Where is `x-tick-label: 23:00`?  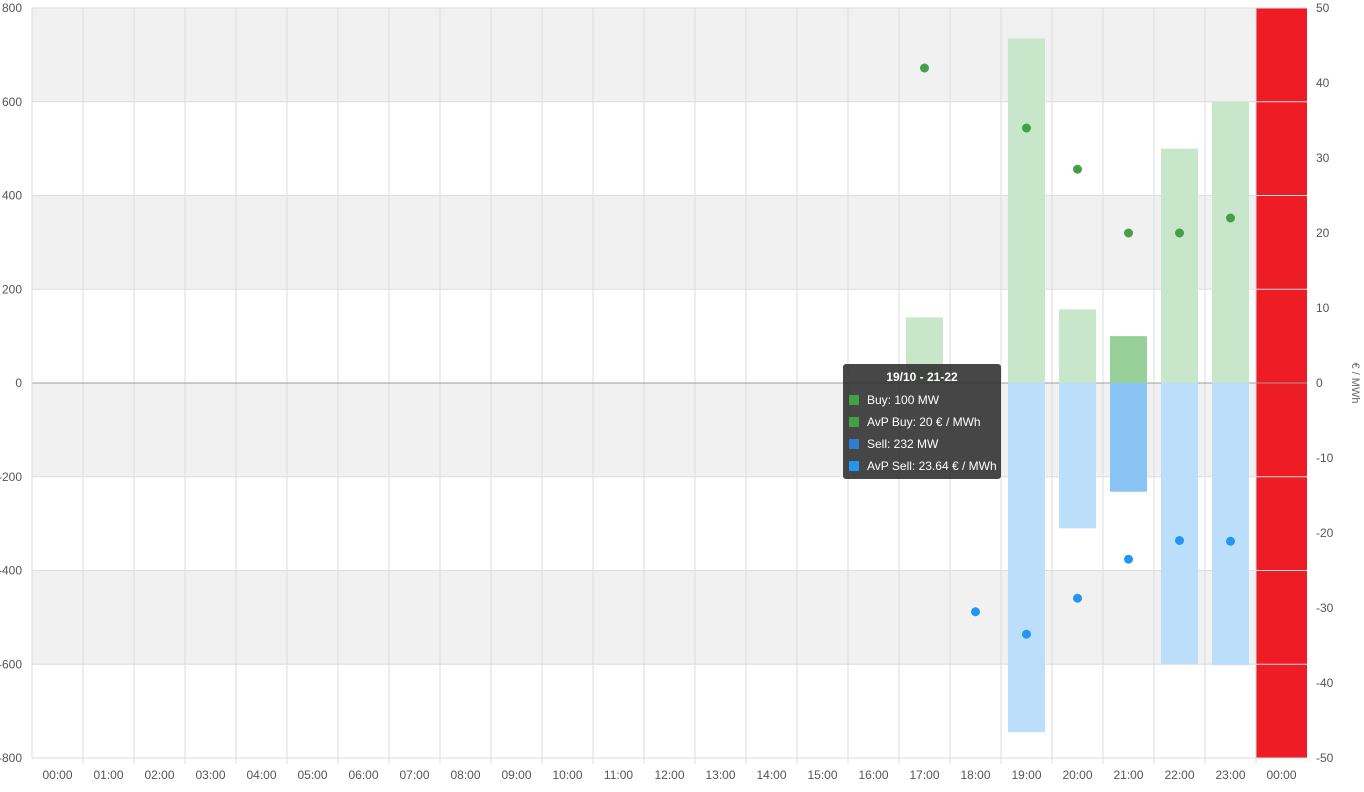 x-tick-label: 23:00 is located at coordinates (1230, 775).